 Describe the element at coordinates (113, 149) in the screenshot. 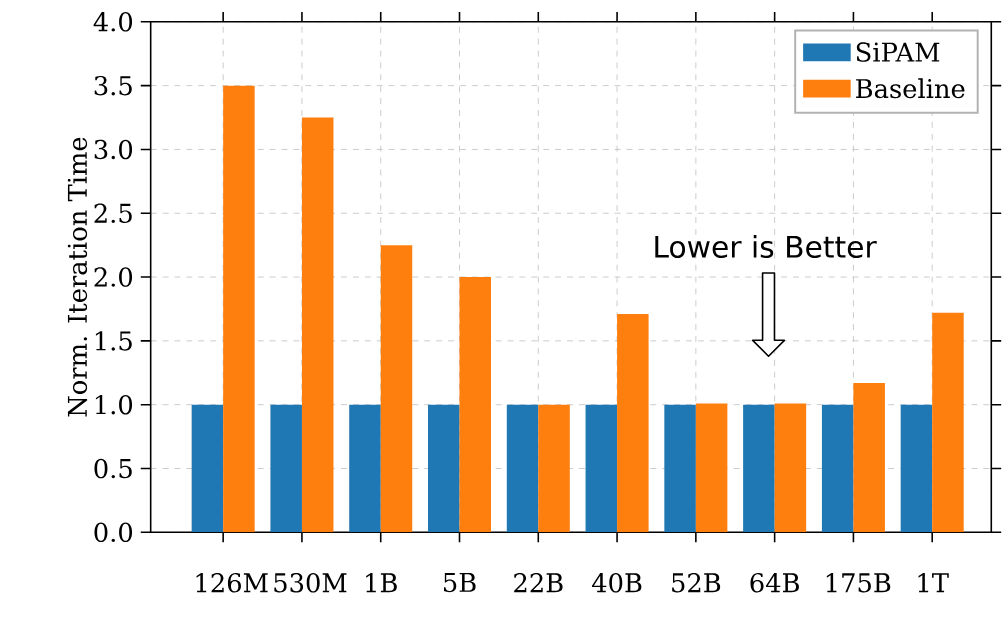

I see `y-tick-label: 3.0` at that location.